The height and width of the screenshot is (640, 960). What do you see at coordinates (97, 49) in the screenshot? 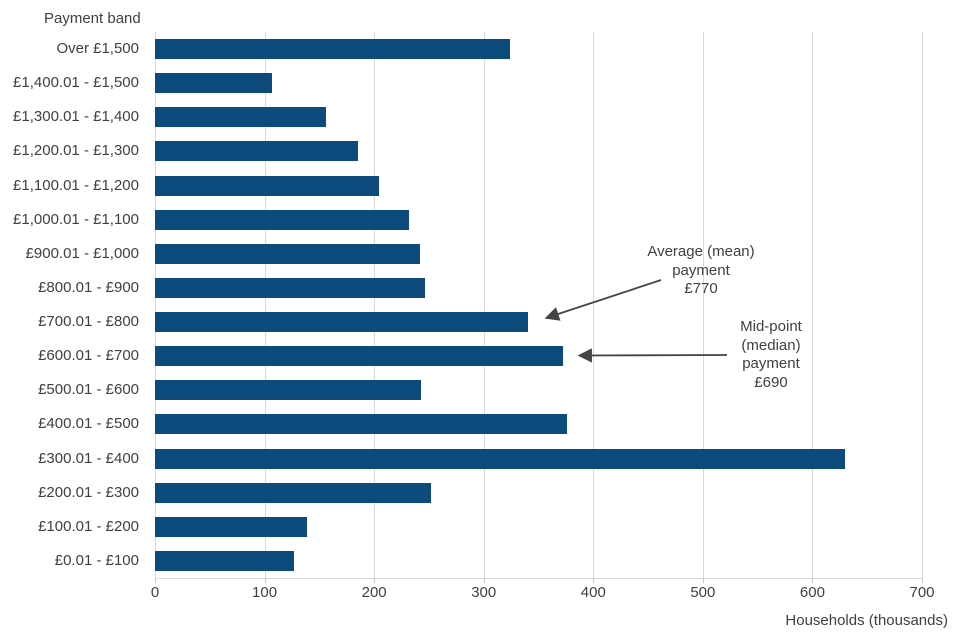
I see `category-label: Over £1,500` at bounding box center [97, 49].